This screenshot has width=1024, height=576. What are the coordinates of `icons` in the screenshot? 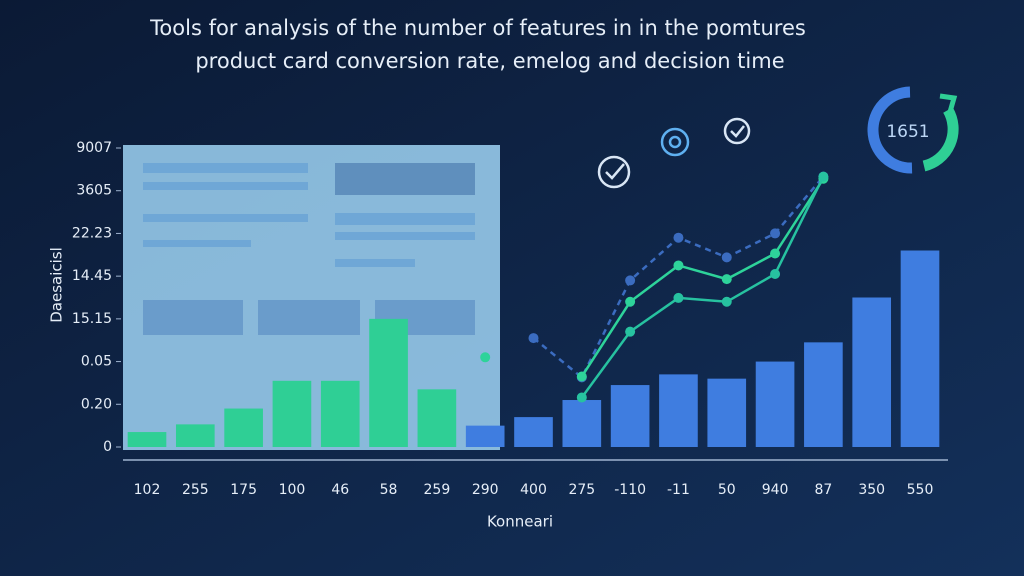 It's located at (674, 153).